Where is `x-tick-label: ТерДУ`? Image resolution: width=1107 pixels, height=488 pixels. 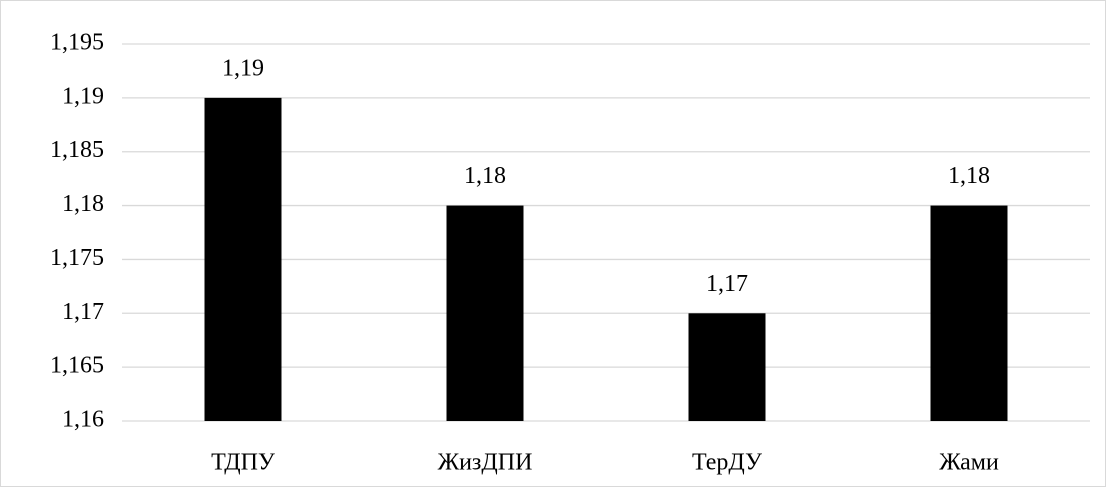 x-tick-label: ТерДУ is located at coordinates (727, 463).